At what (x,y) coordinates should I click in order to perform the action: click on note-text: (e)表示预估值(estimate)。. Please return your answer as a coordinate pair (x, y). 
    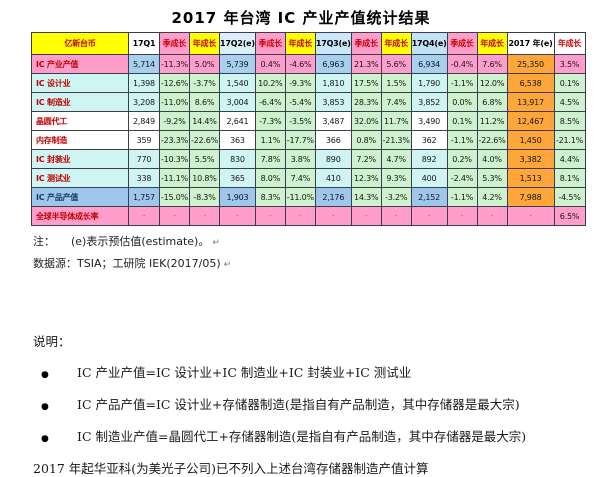
    Looking at the image, I should click on (140, 241).